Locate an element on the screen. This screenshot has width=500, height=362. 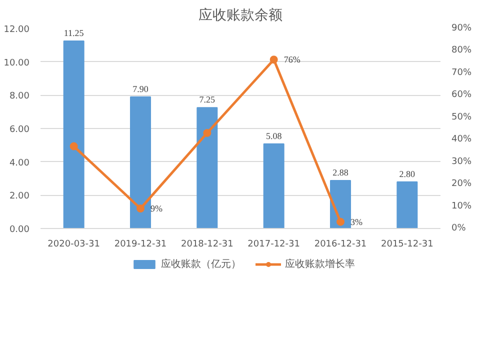
x-tick-label: 2018-12-31 is located at coordinates (207, 245).